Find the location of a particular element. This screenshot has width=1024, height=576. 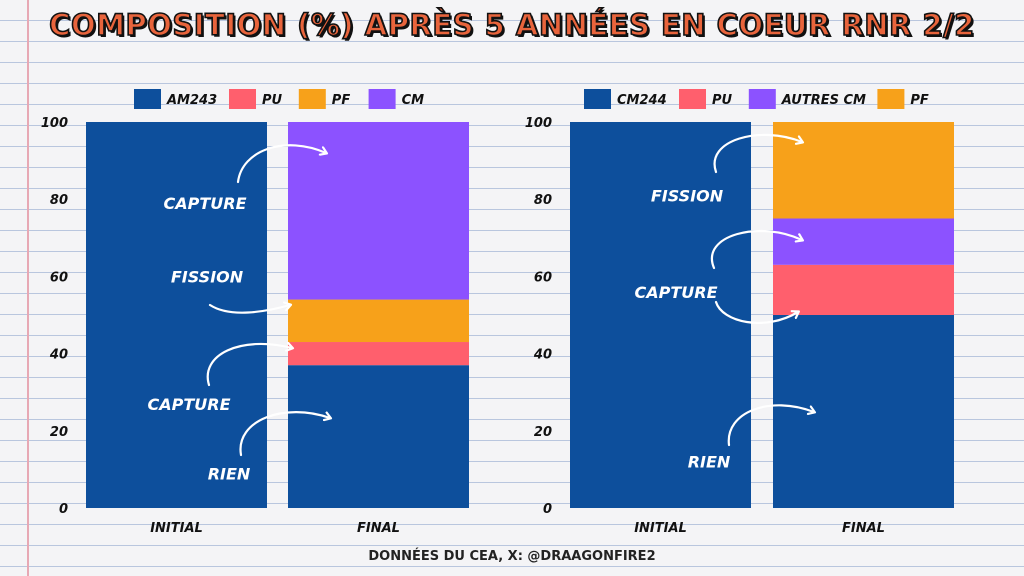

legend-label: AM243 is located at coordinates (191, 100).